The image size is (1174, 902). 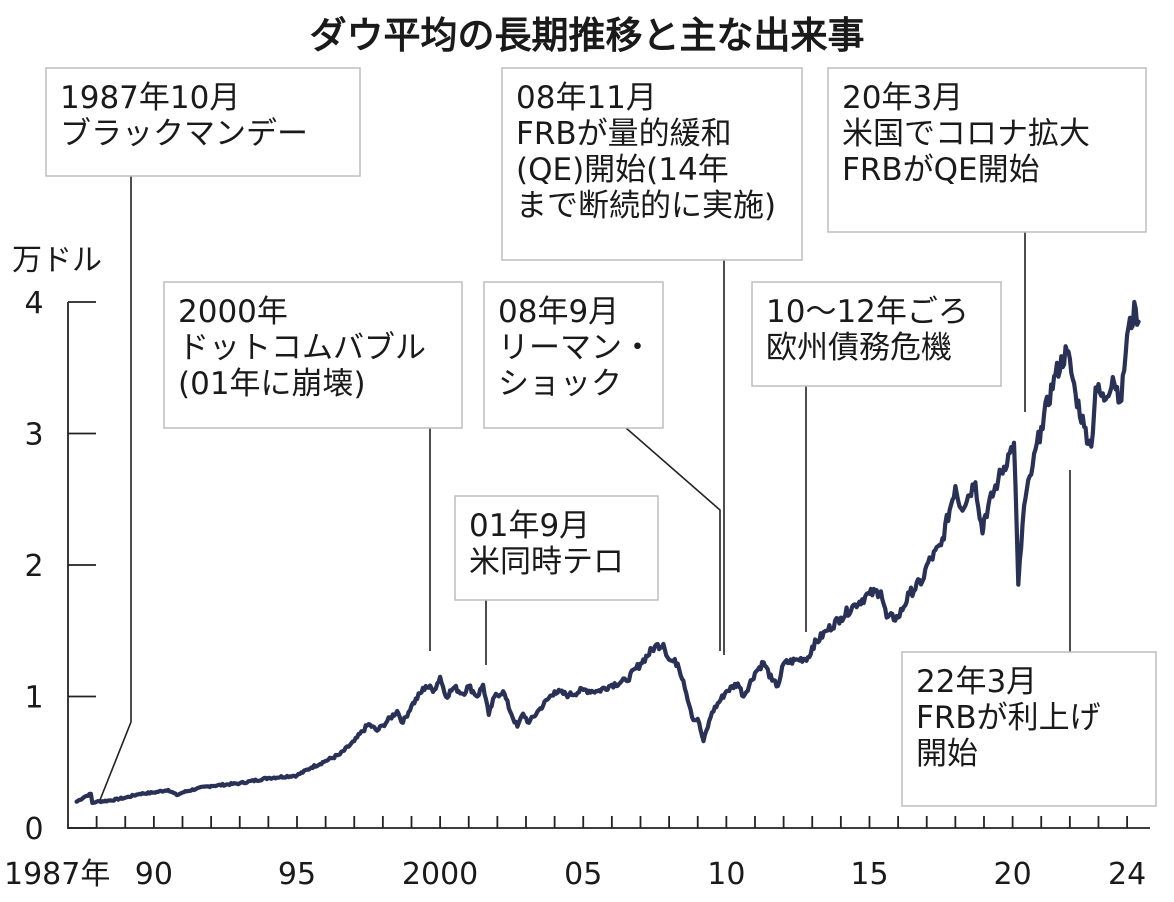 I want to click on annotation-line: 08年11月, so click(x=586, y=98).